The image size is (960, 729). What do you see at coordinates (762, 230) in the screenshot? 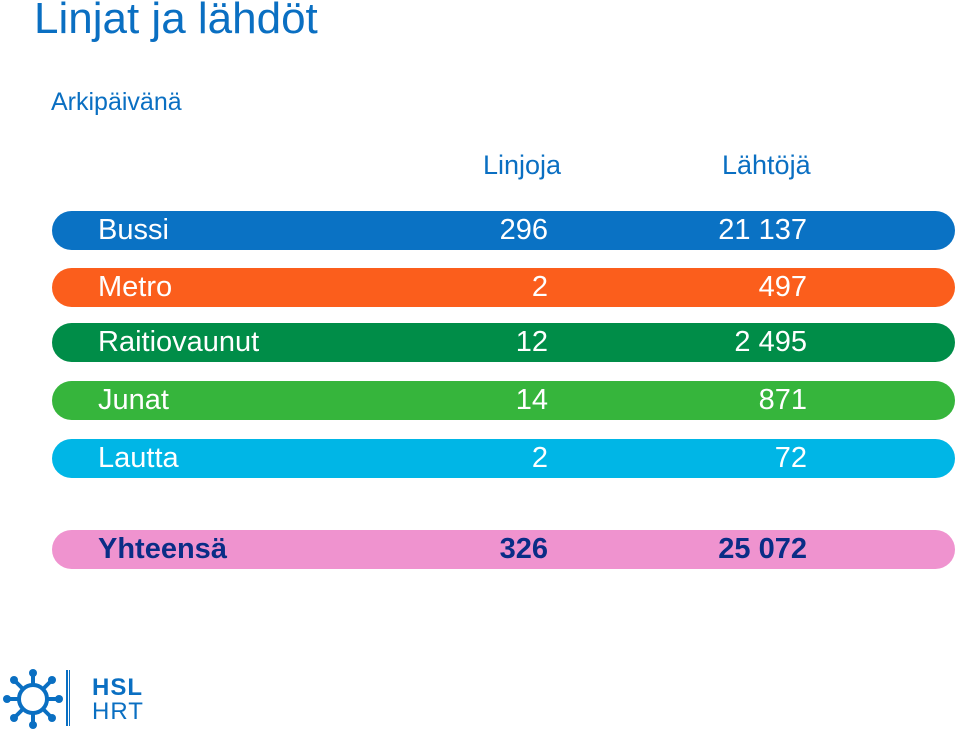
I see `row-departures: 21 137` at bounding box center [762, 230].